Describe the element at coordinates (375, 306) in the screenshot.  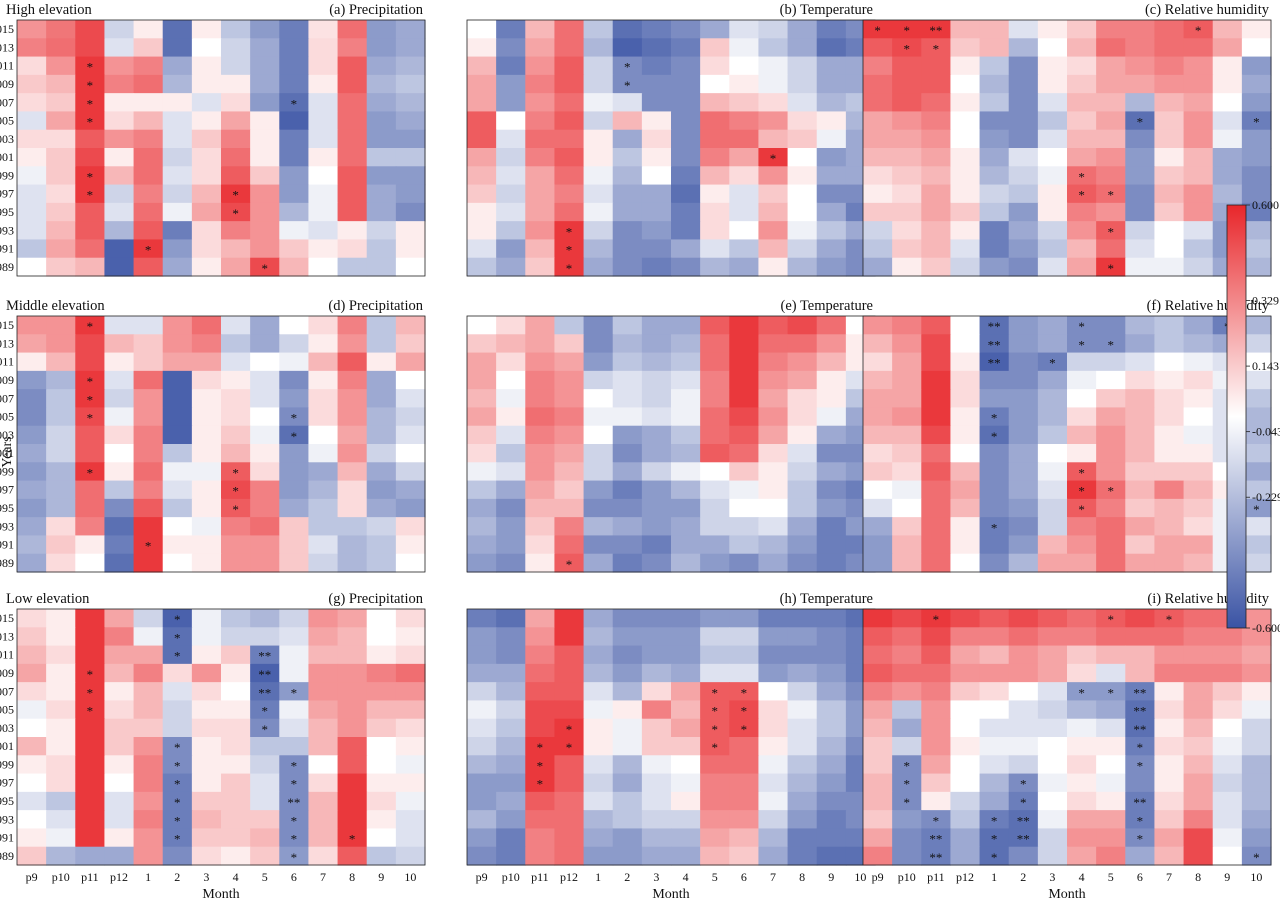
I see `panel-title: (d) Precipitation` at that location.